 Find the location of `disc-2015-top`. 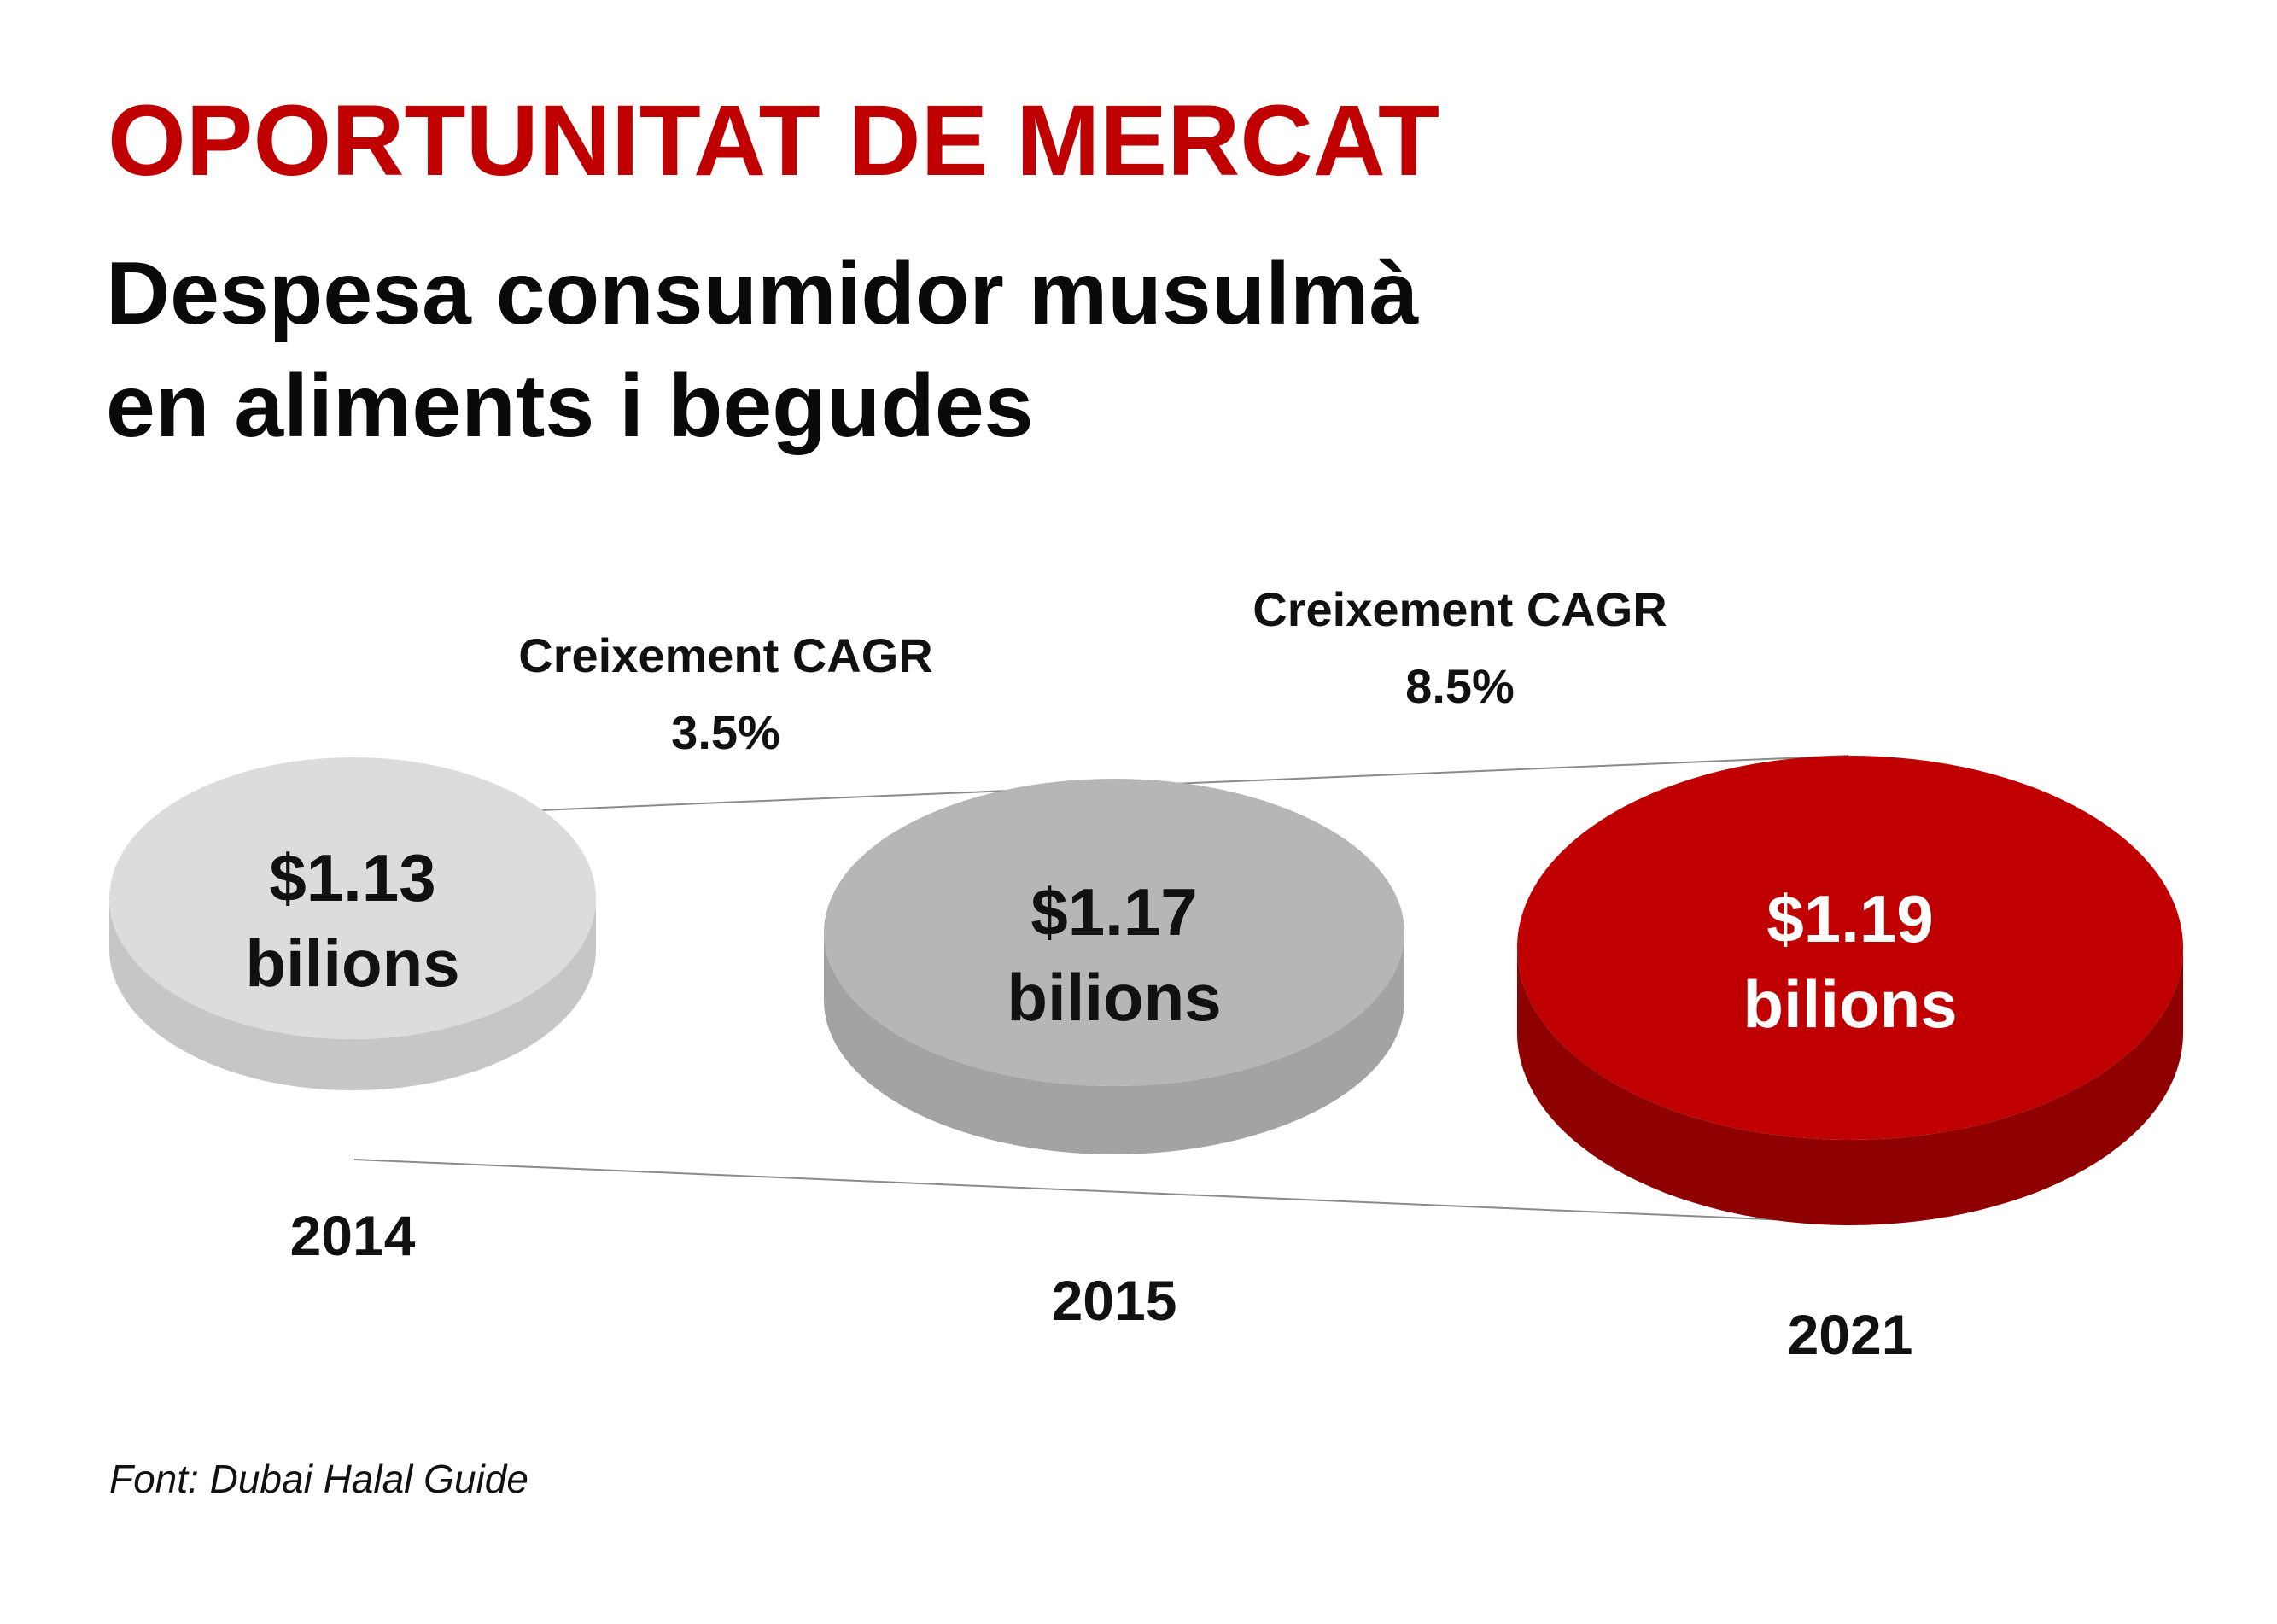

disc-2015-top is located at coordinates (1114, 933).